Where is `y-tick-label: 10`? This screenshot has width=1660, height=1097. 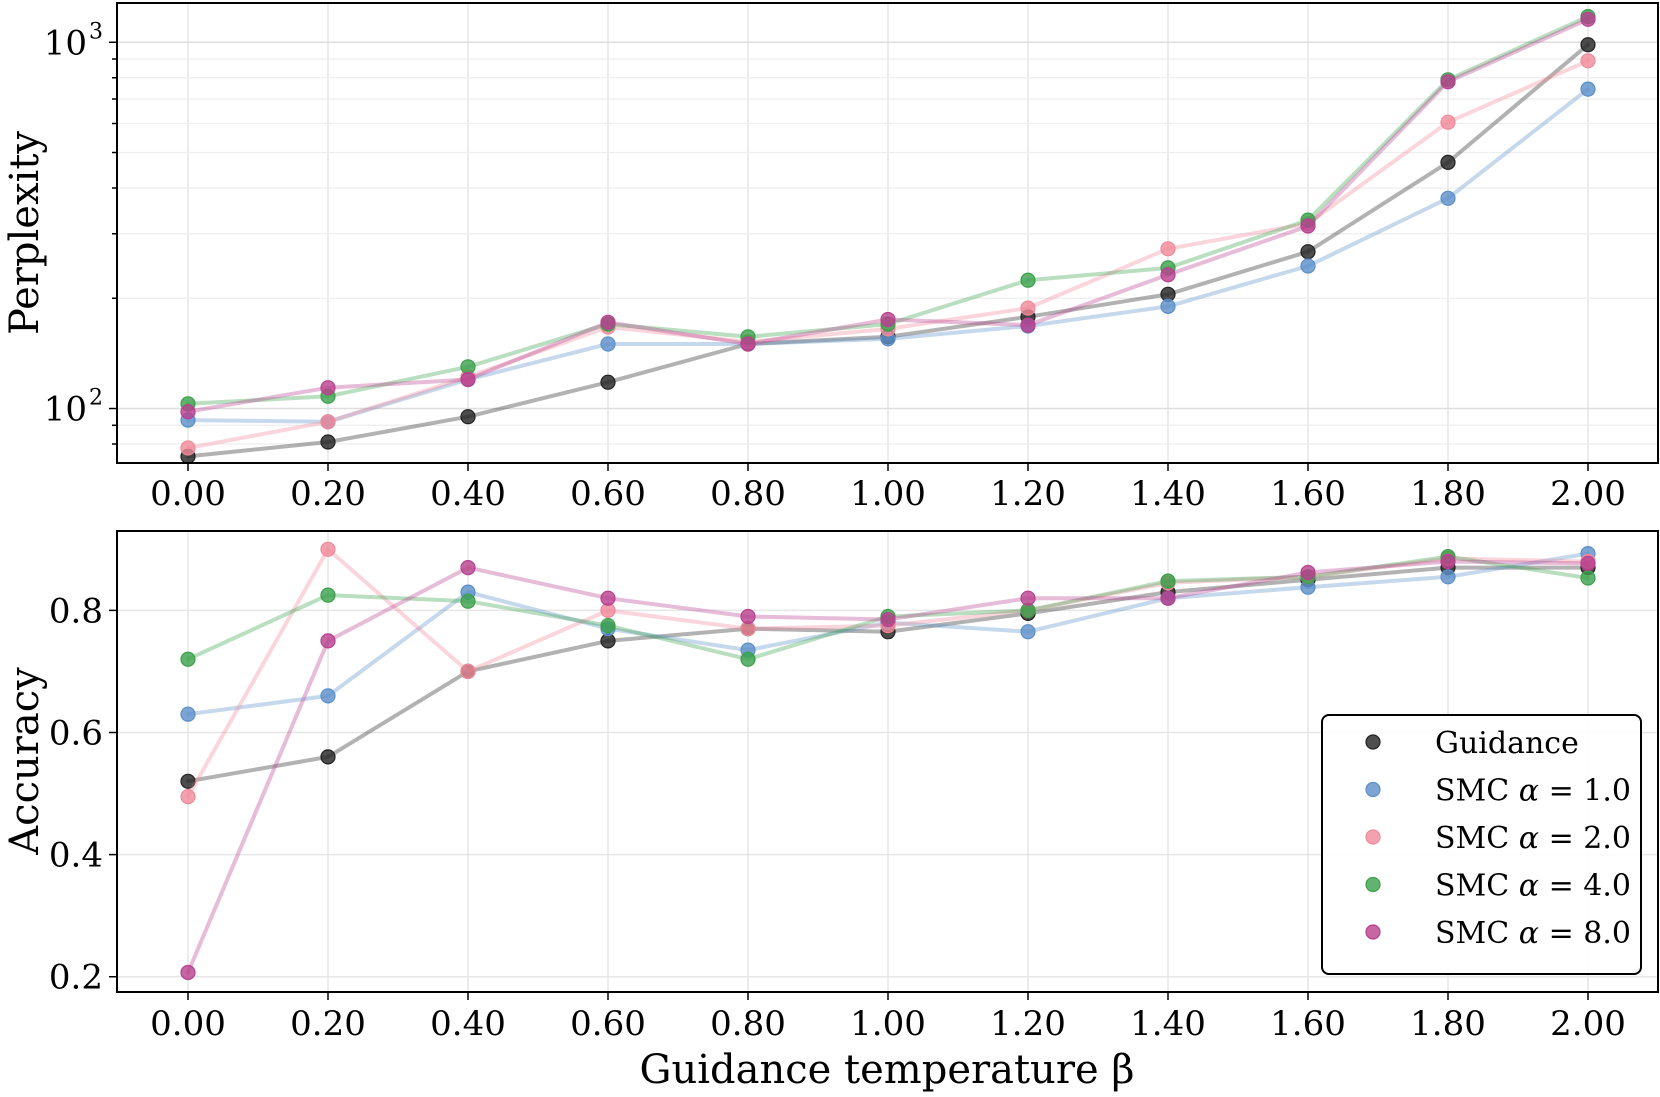 y-tick-label: 10 is located at coordinates (65, 410).